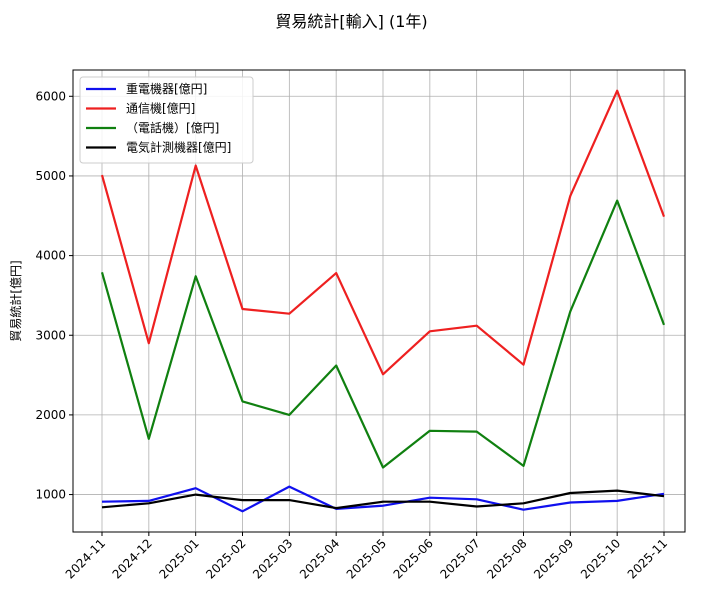  Describe the element at coordinates (272, 558) in the screenshot. I see `x-tick-label: 2025-03` at that location.